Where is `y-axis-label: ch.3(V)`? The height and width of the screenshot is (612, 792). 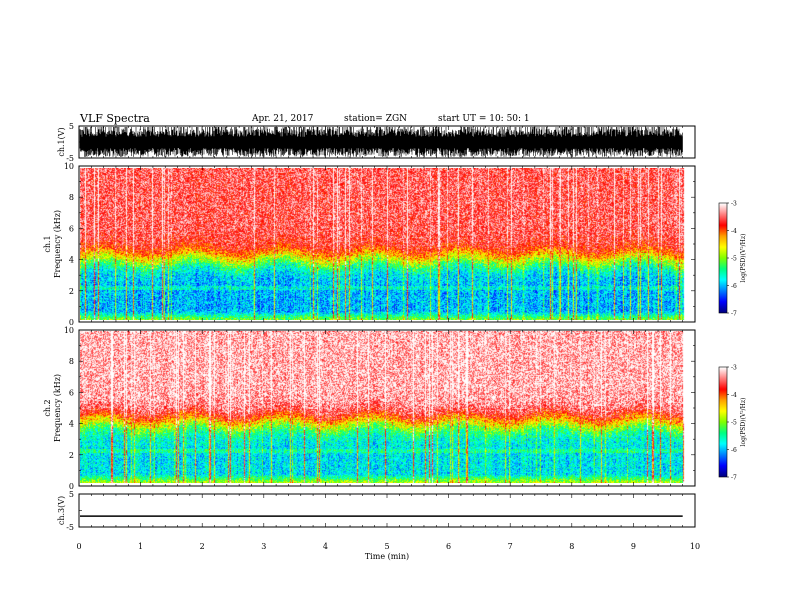
y-axis-label: ch.3(V) is located at coordinates (61, 510).